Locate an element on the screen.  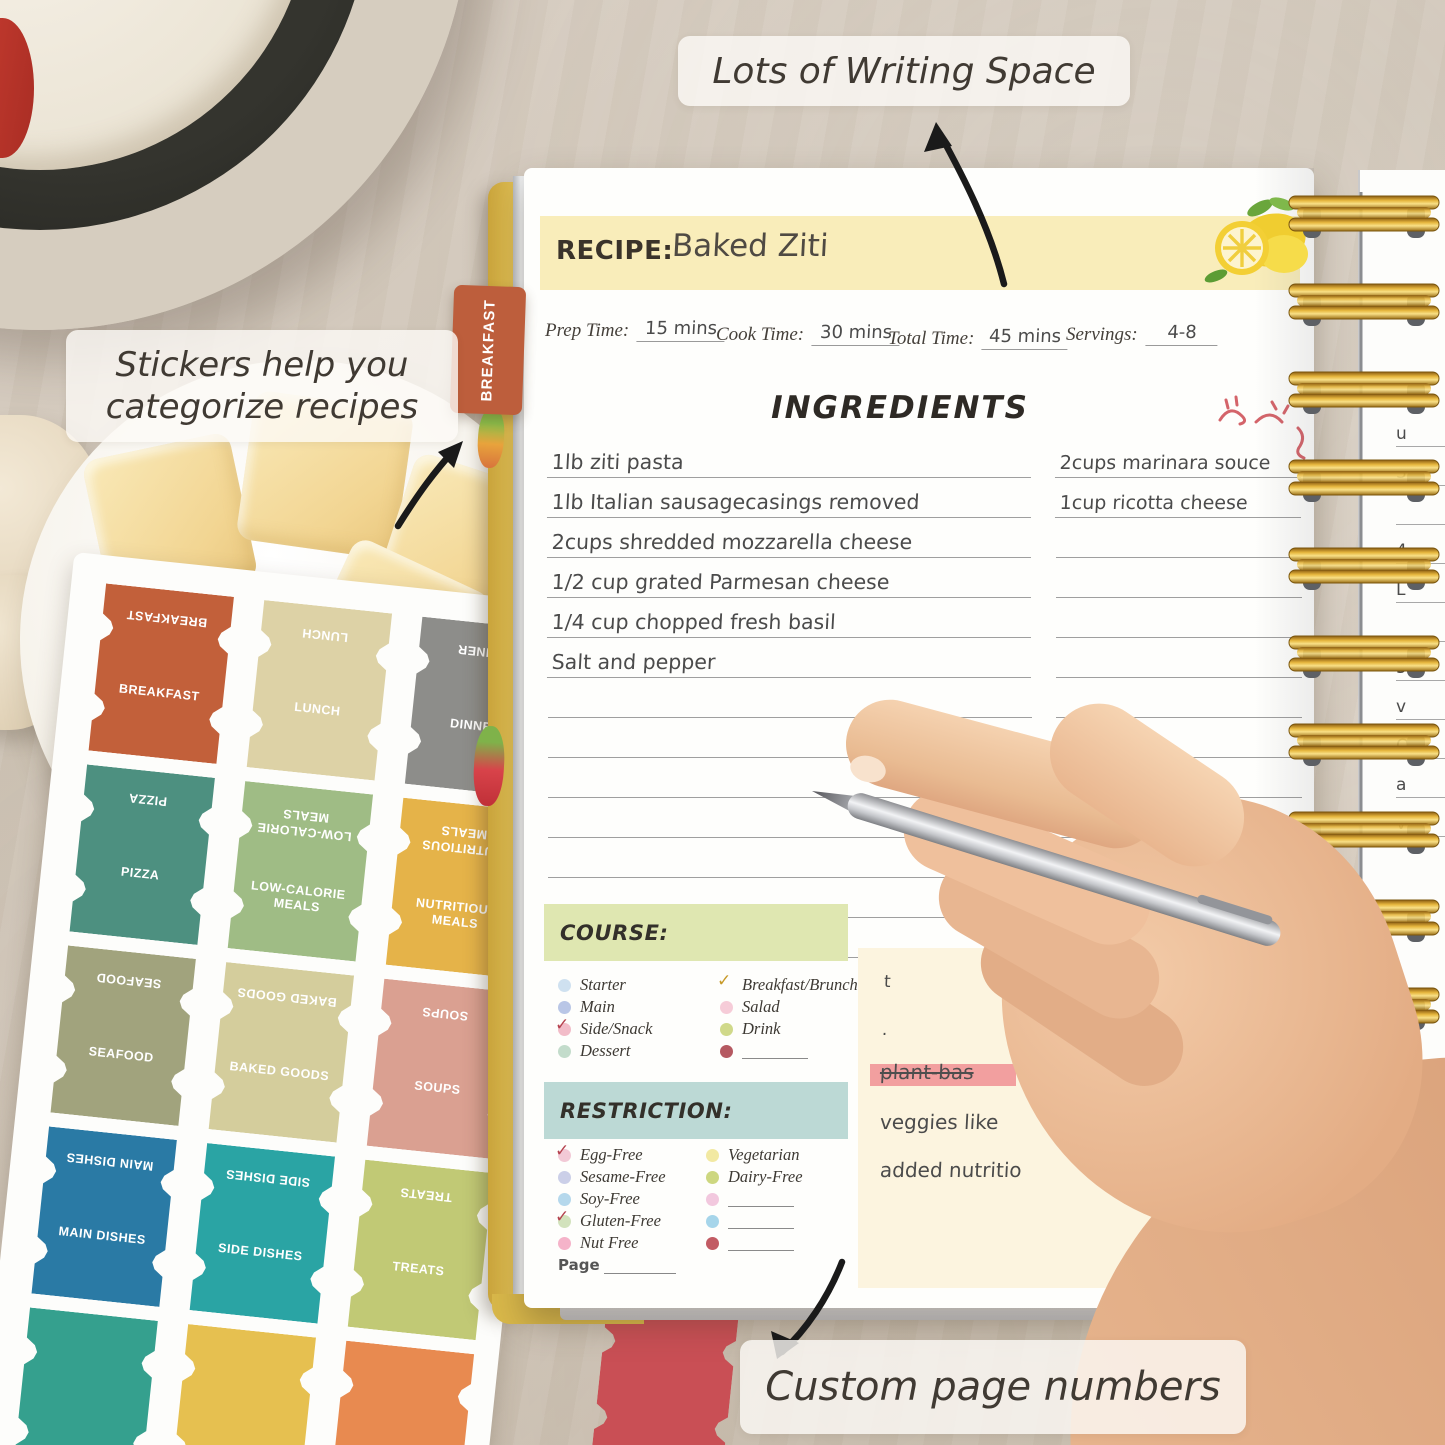
total-time-field: Total Time: 45 mins is located at coordinates (979, 338).